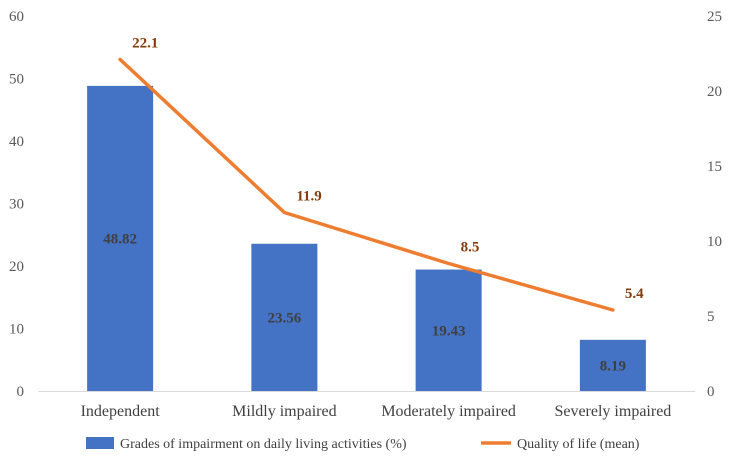  What do you see at coordinates (714, 17) in the screenshot?
I see `y-right-tick-label: 25` at bounding box center [714, 17].